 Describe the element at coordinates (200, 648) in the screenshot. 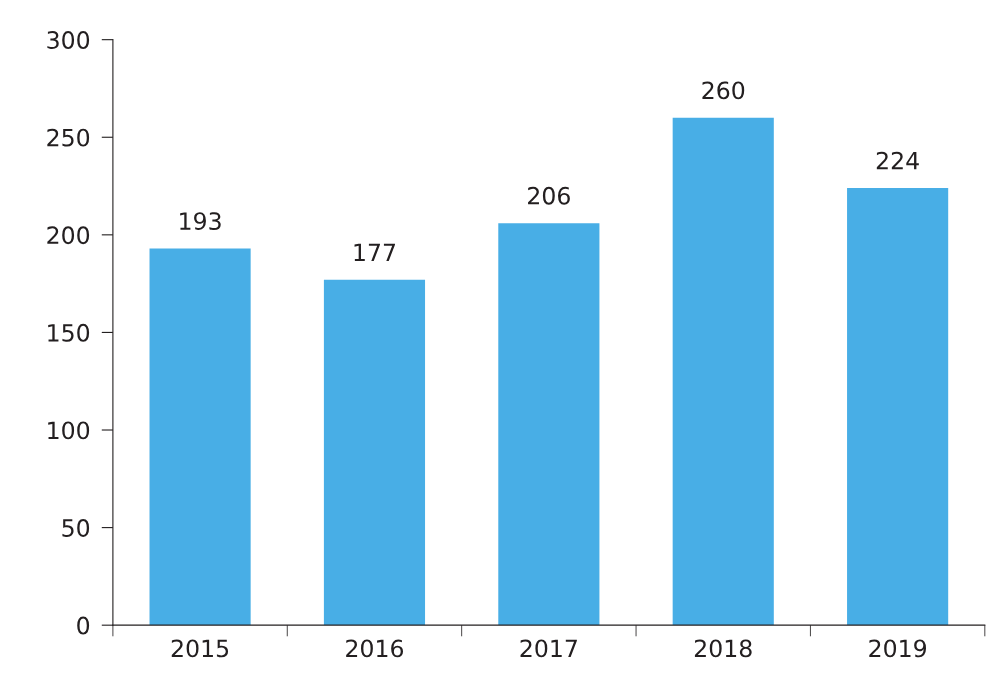

I see `x-tick-label: 2015` at that location.